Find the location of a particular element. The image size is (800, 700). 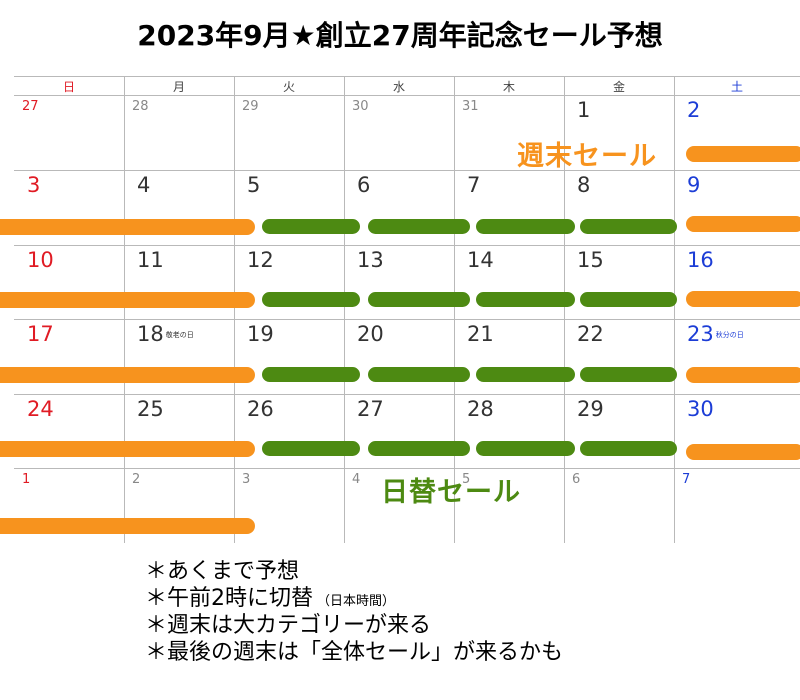

day-number: 12 is located at coordinates (260, 260).